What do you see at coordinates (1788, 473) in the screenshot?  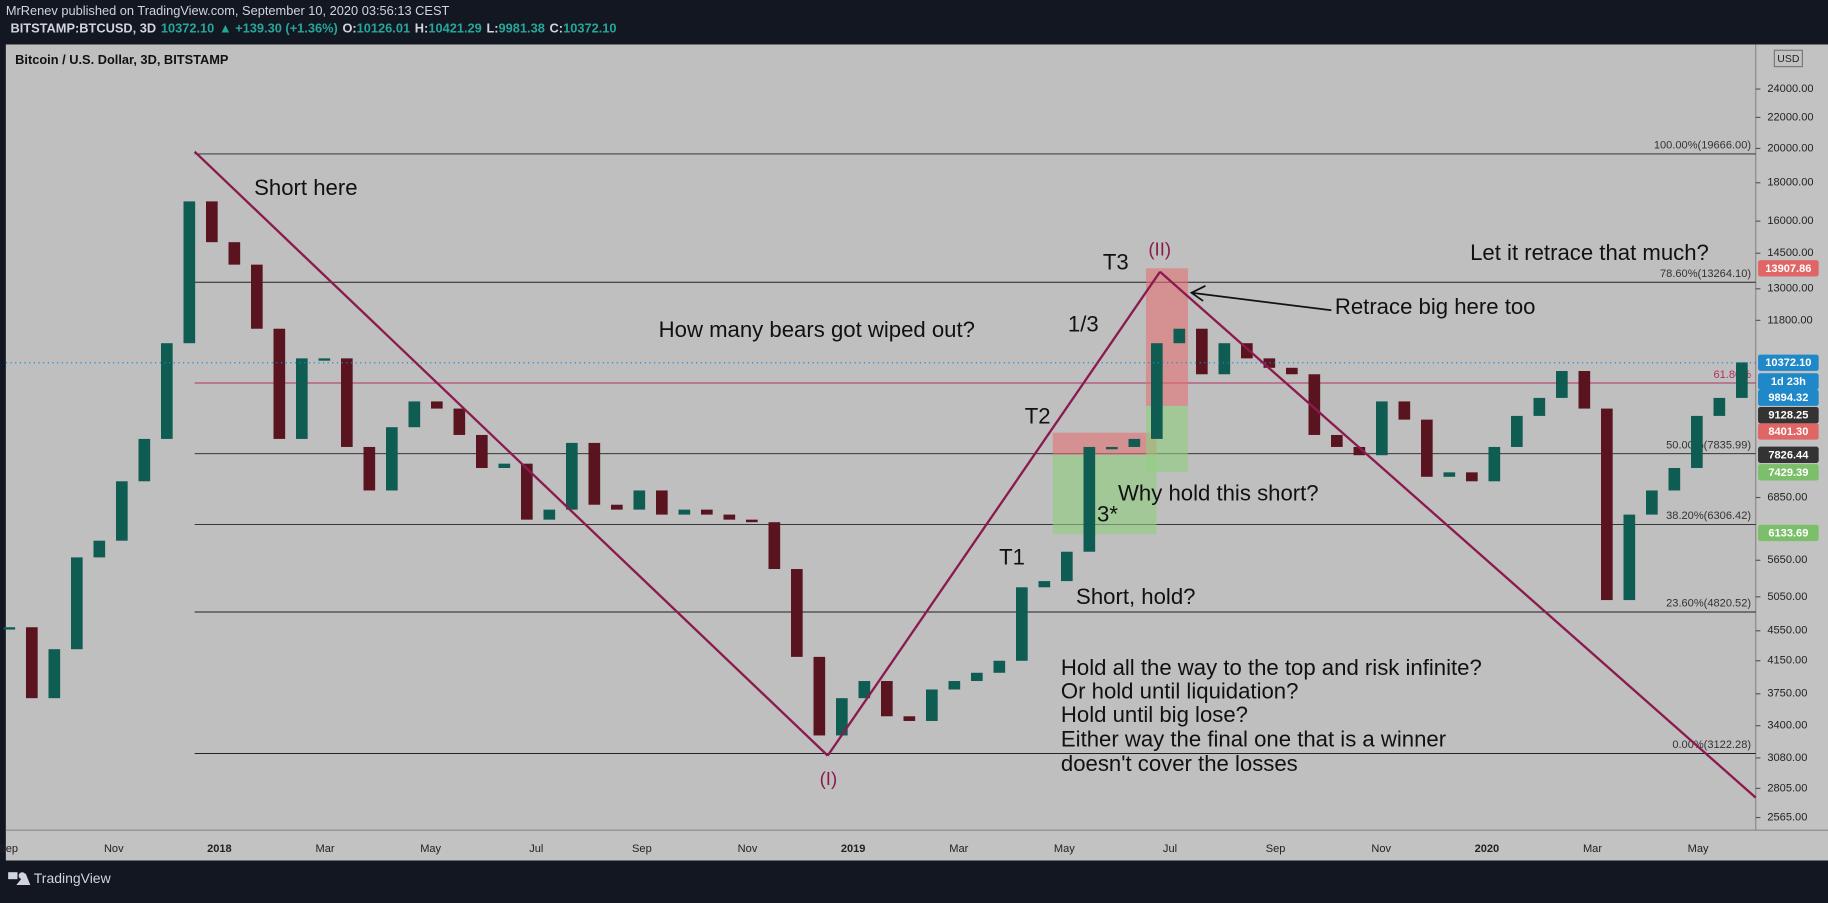 I see `price-badge-label: 7429.39` at bounding box center [1788, 473].